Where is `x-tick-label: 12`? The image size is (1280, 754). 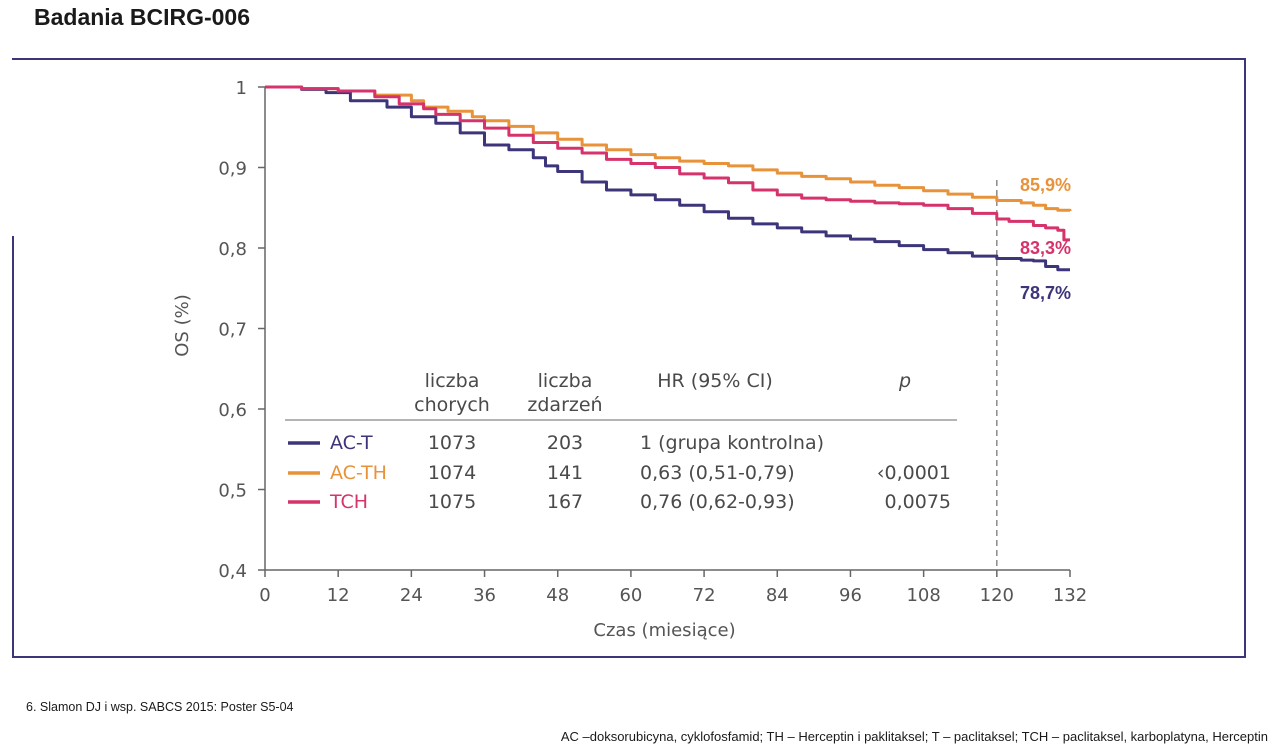
x-tick-label: 12 is located at coordinates (338, 595).